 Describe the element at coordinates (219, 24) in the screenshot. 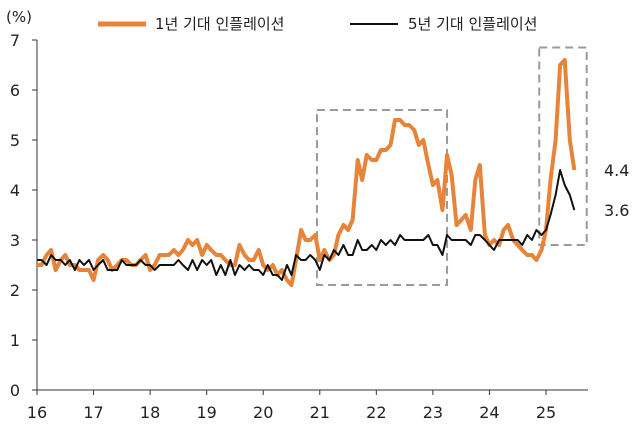

I see `legend-label-1y: 1년 기대 인플레이션` at that location.